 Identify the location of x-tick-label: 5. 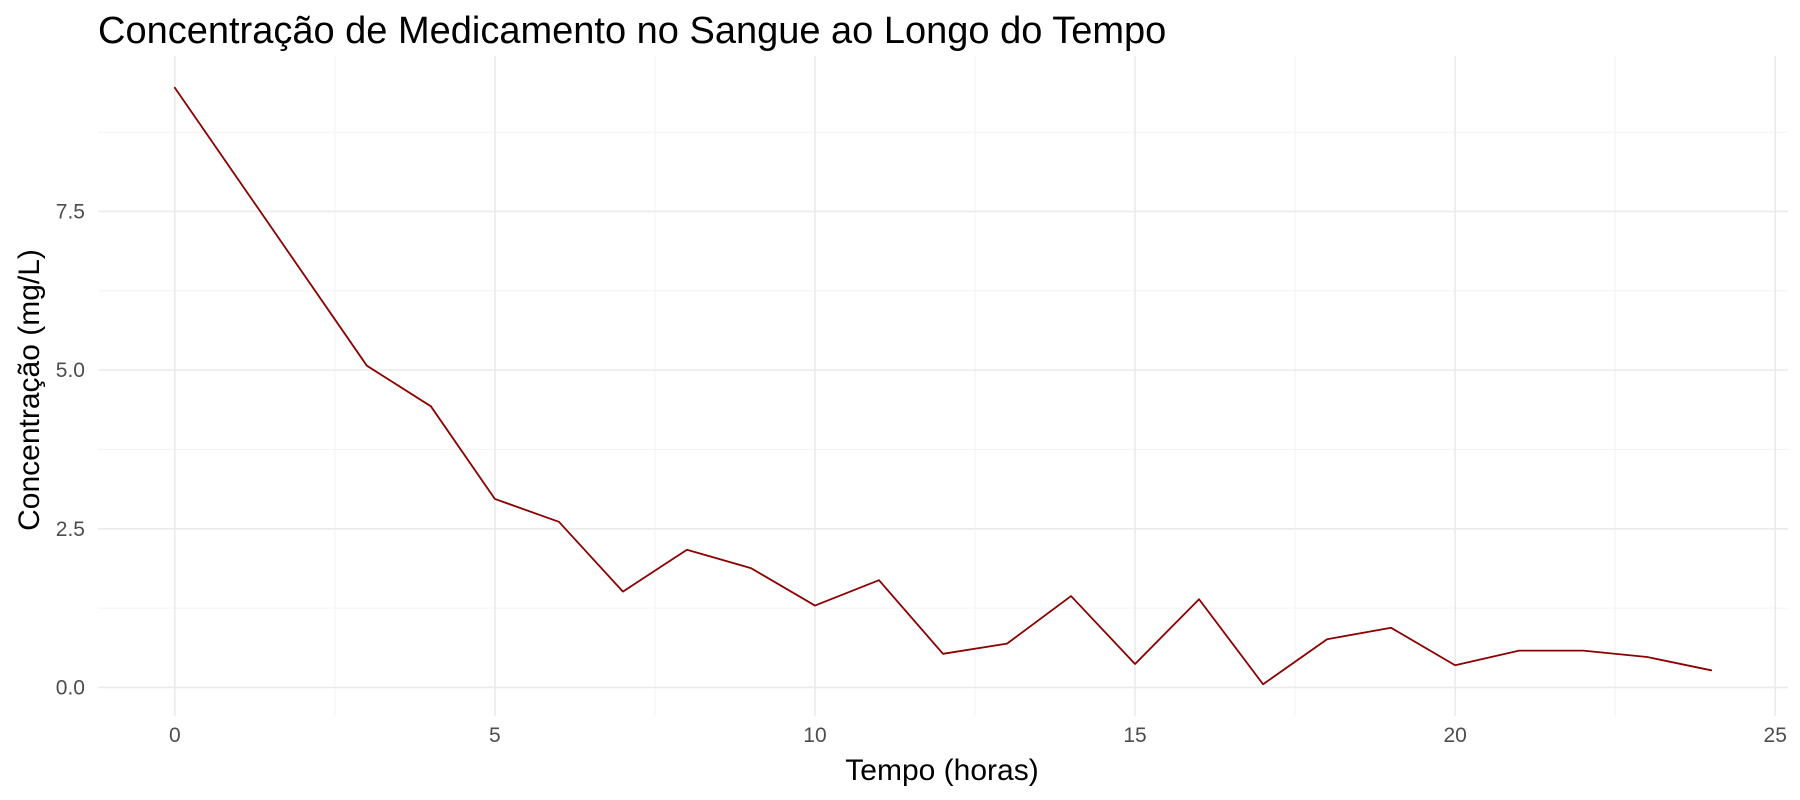
(495, 735).